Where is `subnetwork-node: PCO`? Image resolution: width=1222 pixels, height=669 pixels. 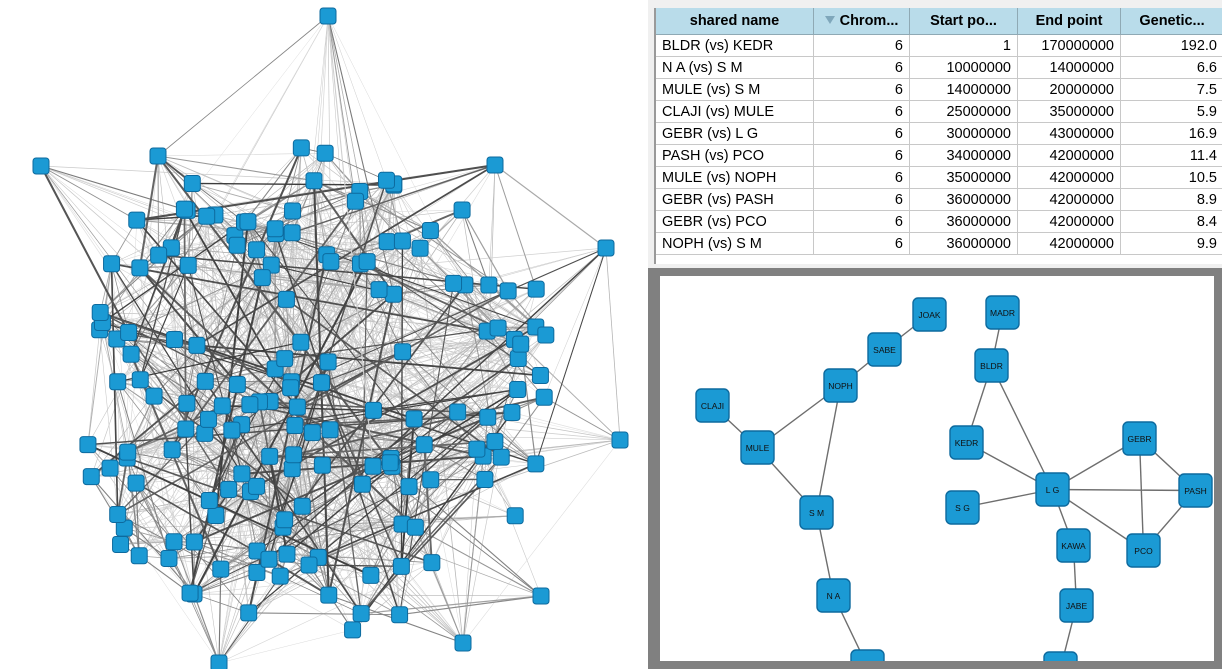
subnetwork-node: PCO is located at coordinates (1143, 550).